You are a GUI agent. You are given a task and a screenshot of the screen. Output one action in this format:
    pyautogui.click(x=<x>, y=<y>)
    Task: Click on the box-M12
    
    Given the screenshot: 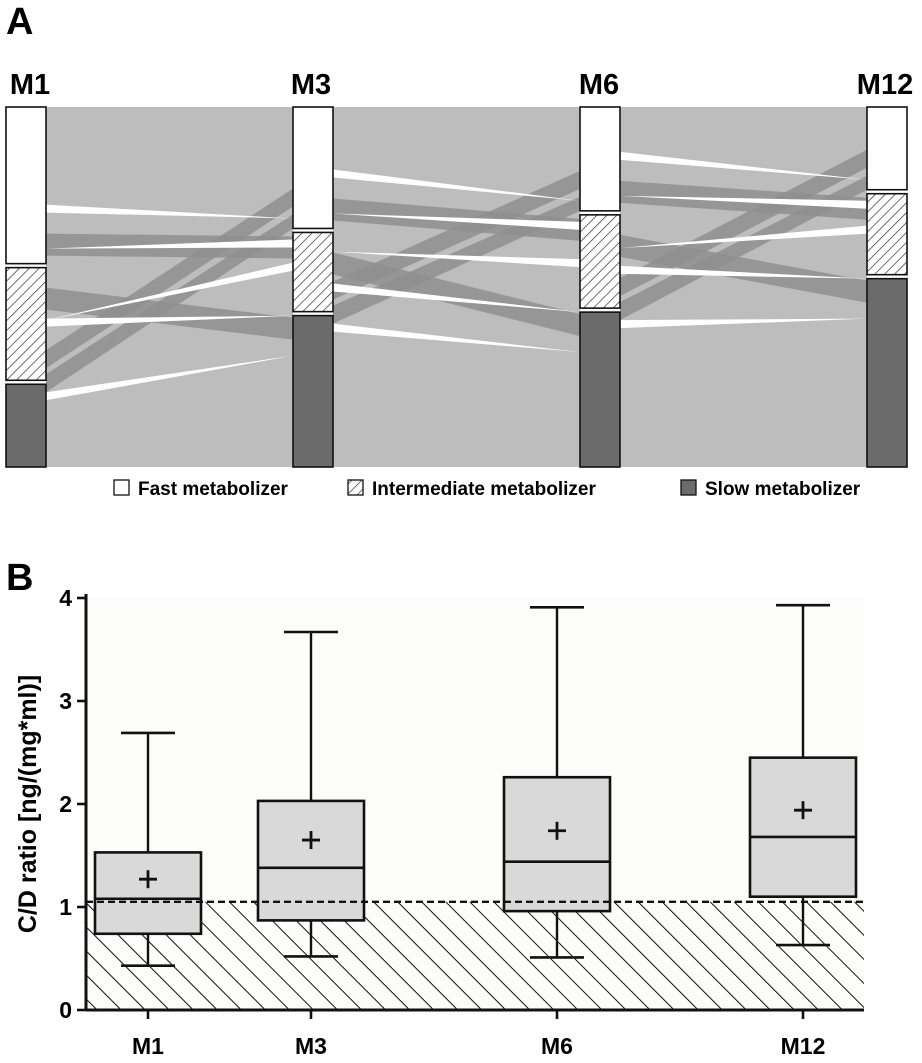 What is the action you would take?
    pyautogui.click(x=803, y=775)
    